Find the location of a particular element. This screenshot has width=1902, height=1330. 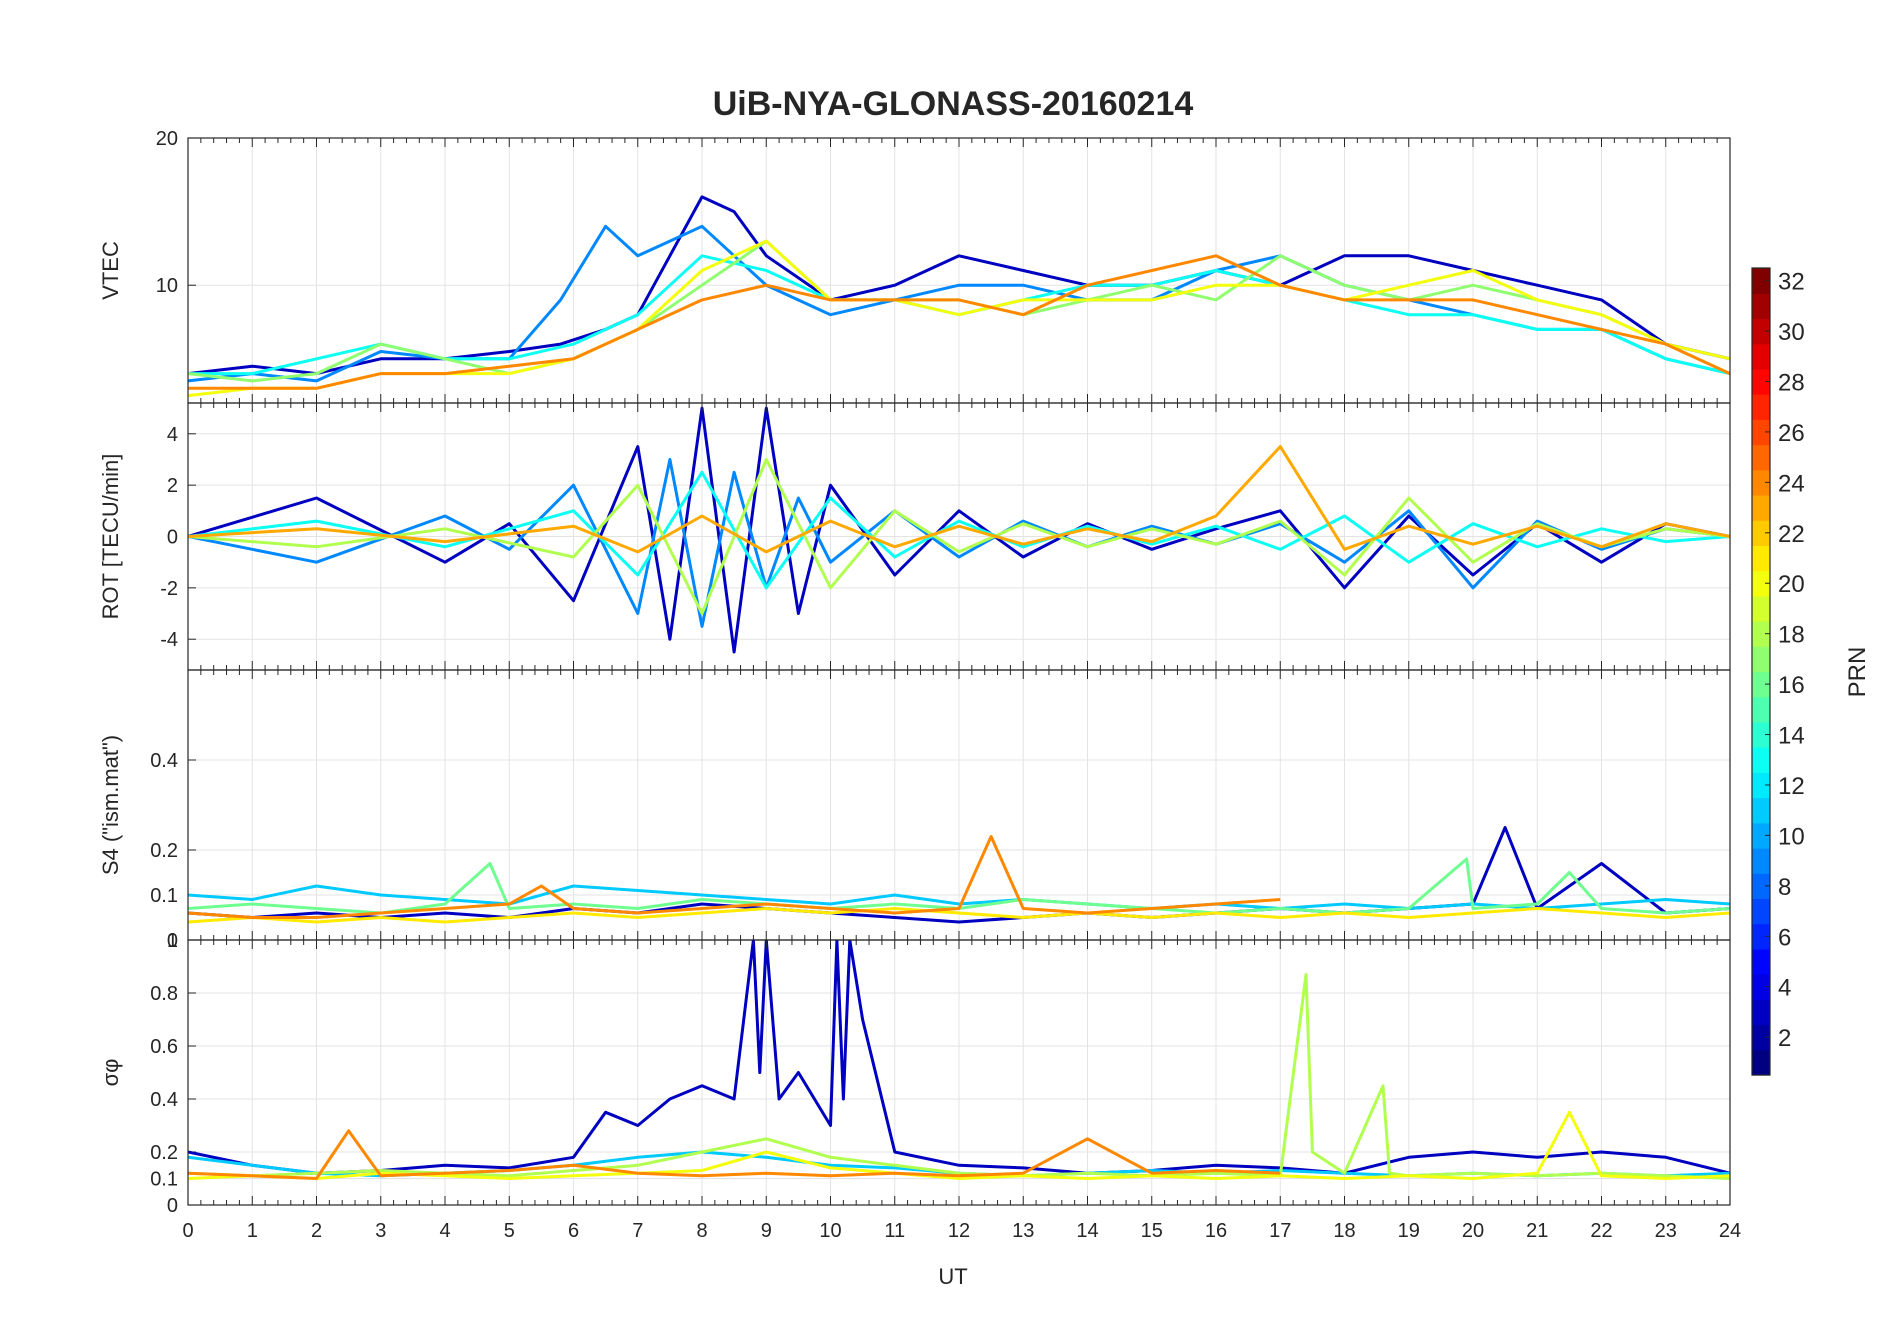

x-tick-label: 3 is located at coordinates (380, 1231).